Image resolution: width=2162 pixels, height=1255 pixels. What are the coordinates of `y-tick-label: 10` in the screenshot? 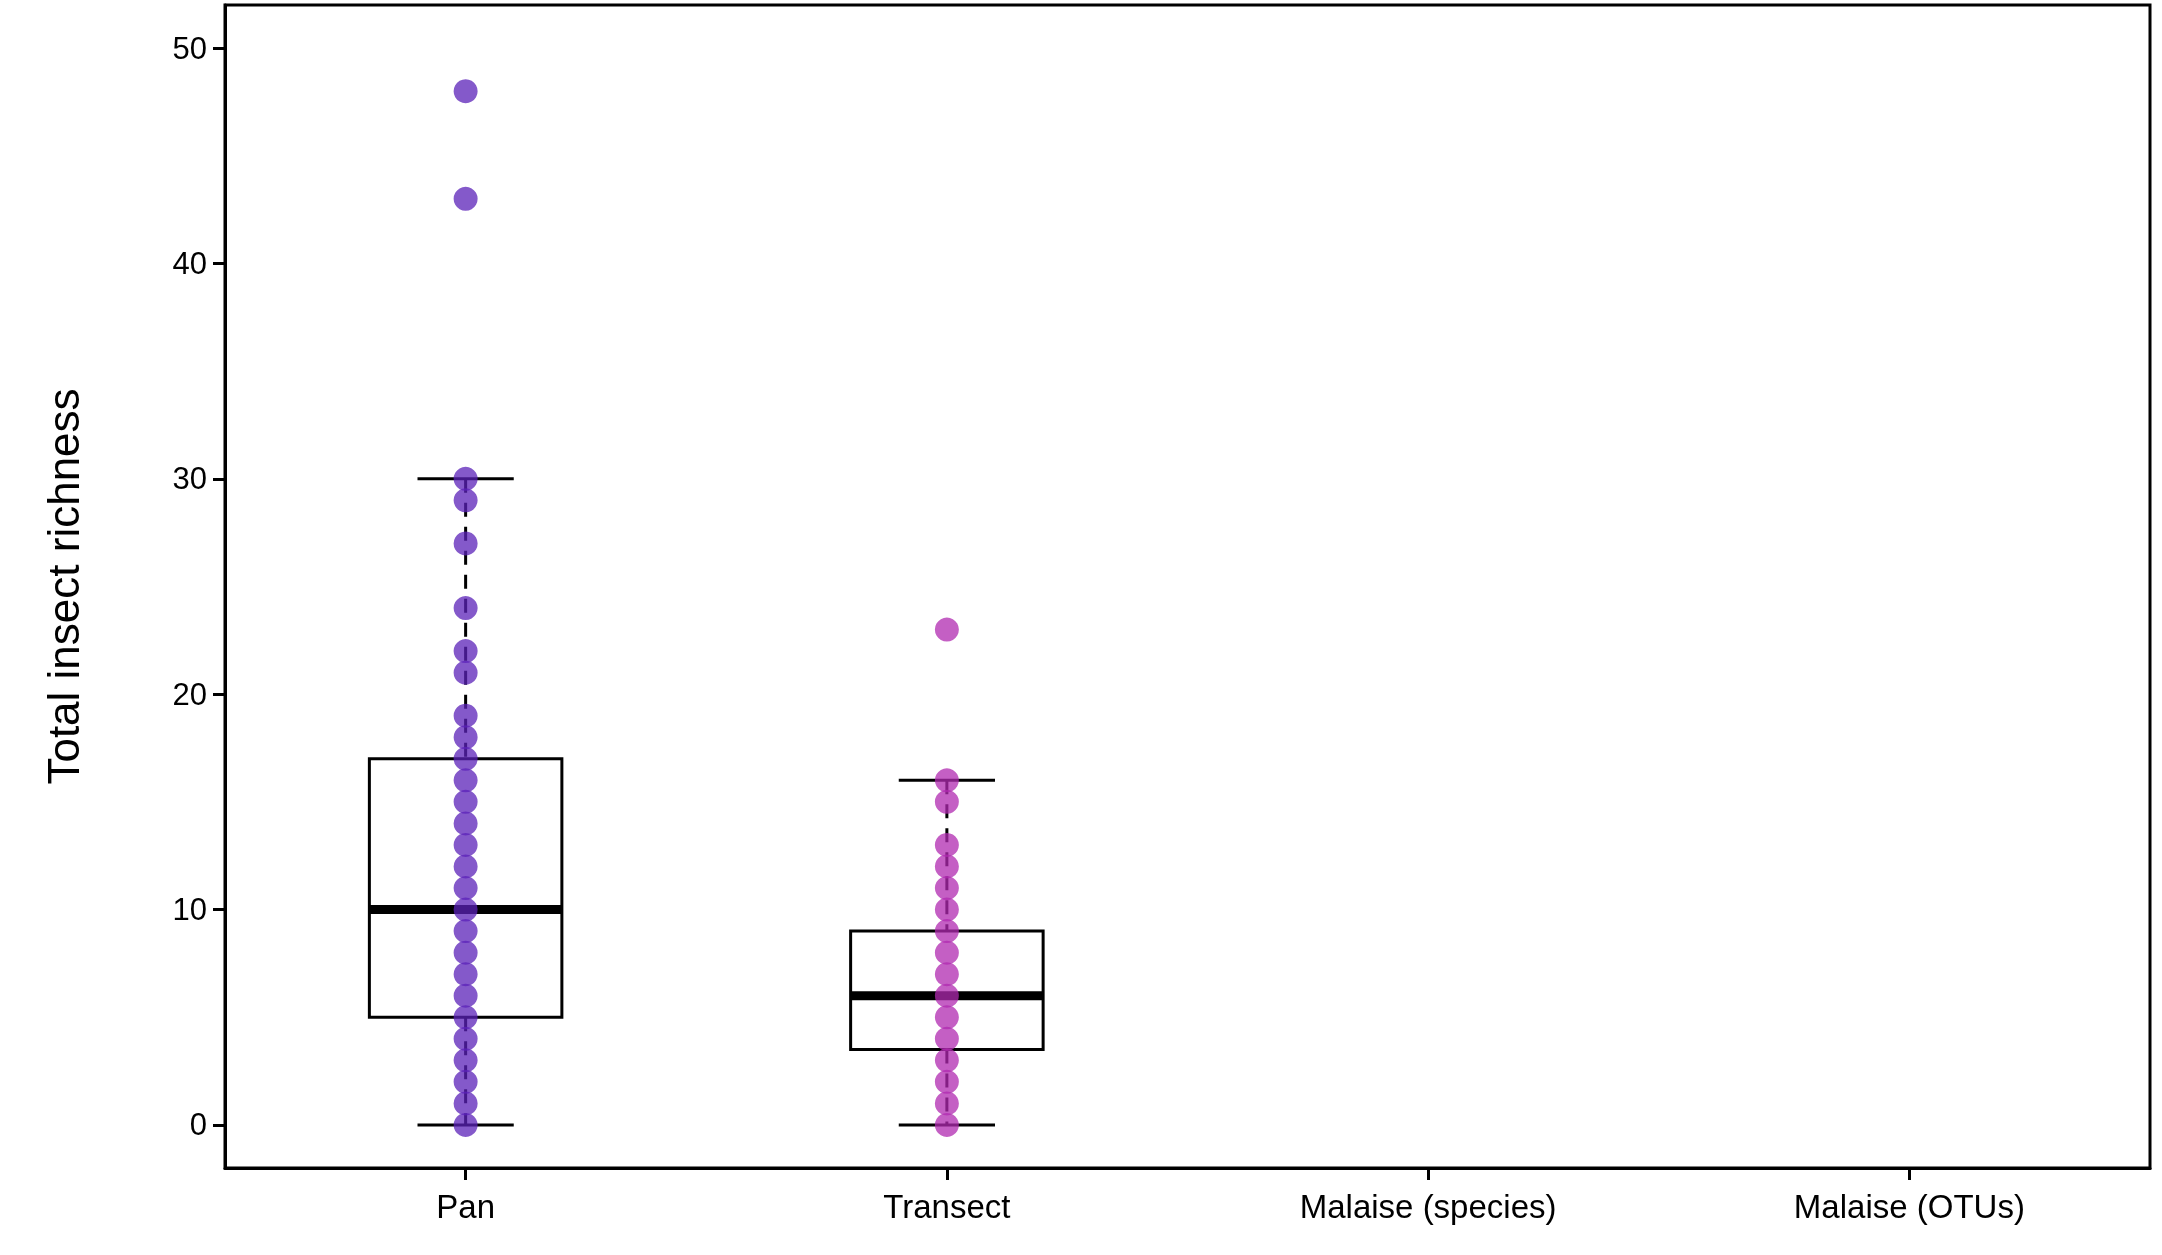 It's located at (189, 910).